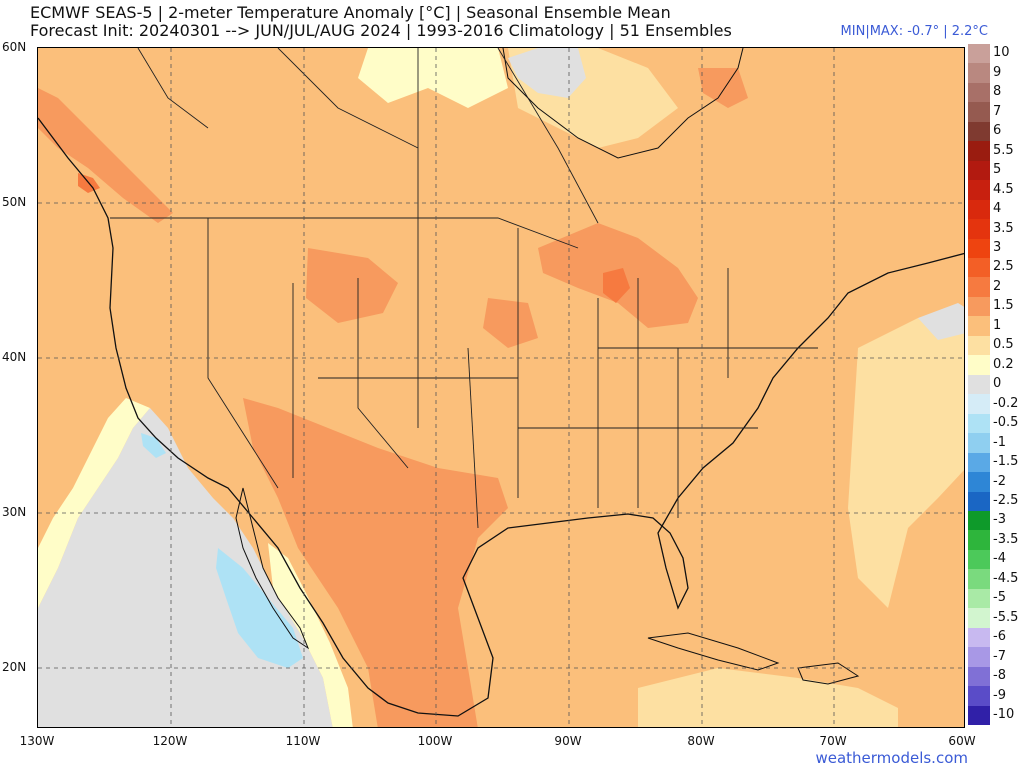 This screenshot has width=1024, height=768. Describe the element at coordinates (37, 741) in the screenshot. I see `lon-label-130w: 130W` at that location.